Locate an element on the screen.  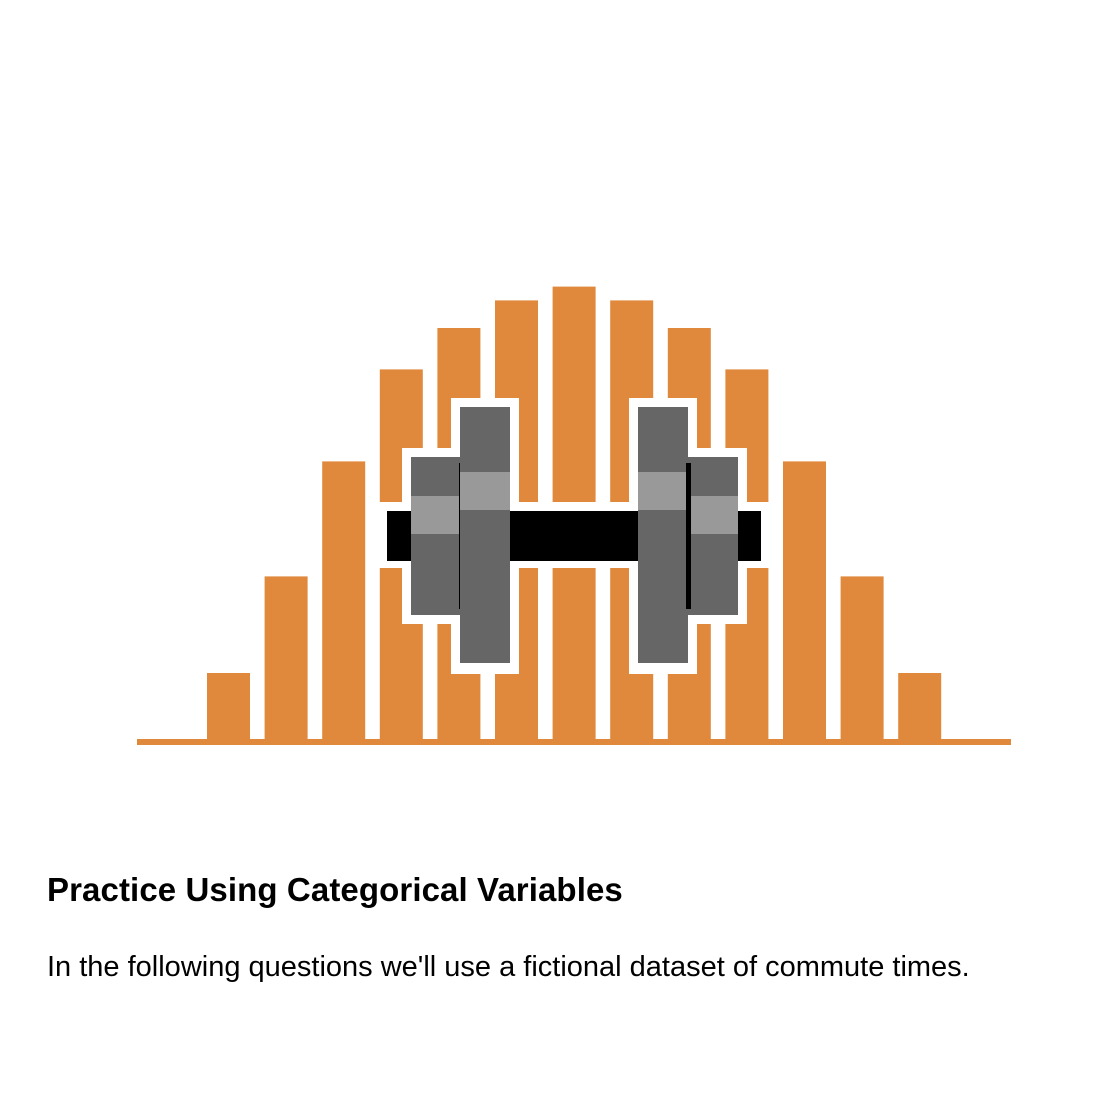
right-inner-plate is located at coordinates (663, 535).